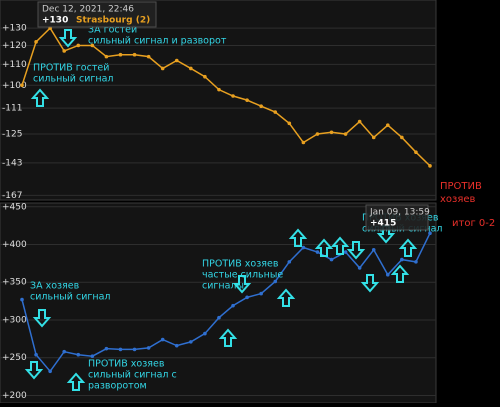  What do you see at coordinates (14, 207) in the screenshot?
I see `y-tick-label: +450` at bounding box center [14, 207].